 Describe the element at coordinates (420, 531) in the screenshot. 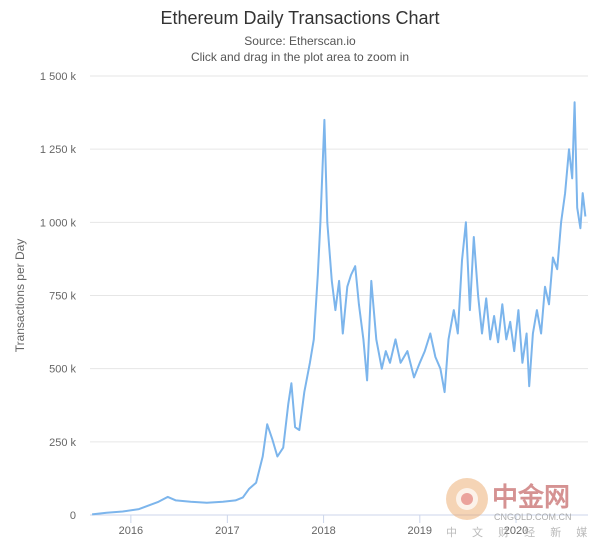

I see `x-tick-label: 2019` at that location.